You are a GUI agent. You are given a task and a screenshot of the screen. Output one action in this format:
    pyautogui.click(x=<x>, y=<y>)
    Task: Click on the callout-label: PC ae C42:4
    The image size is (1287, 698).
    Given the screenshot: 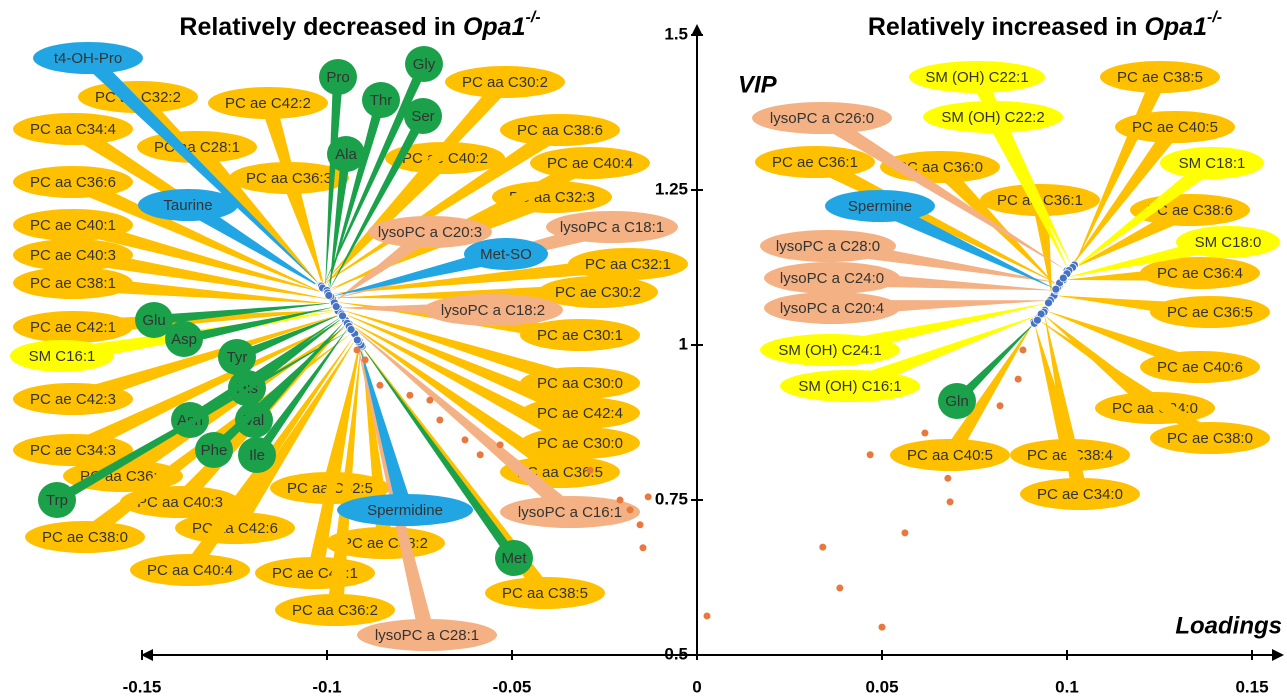 What is the action you would take?
    pyautogui.click(x=580, y=413)
    